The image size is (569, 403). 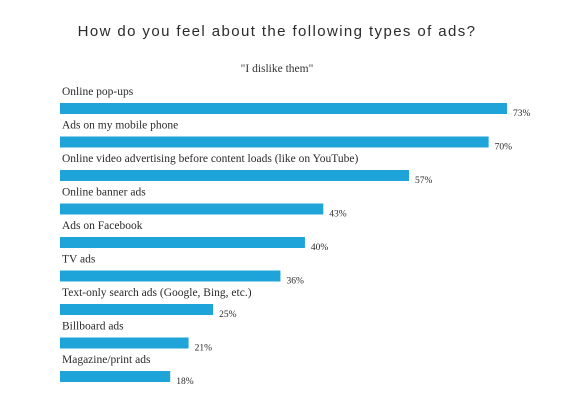 What do you see at coordinates (522, 114) in the screenshot?
I see `value-label: 73%` at bounding box center [522, 114].